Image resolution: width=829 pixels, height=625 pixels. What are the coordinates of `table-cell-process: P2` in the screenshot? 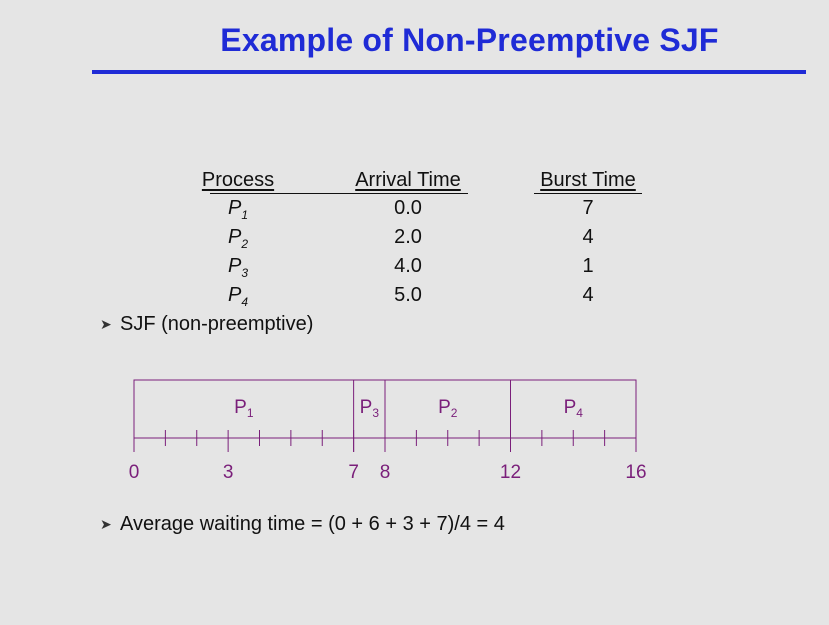 It's located at (238, 238).